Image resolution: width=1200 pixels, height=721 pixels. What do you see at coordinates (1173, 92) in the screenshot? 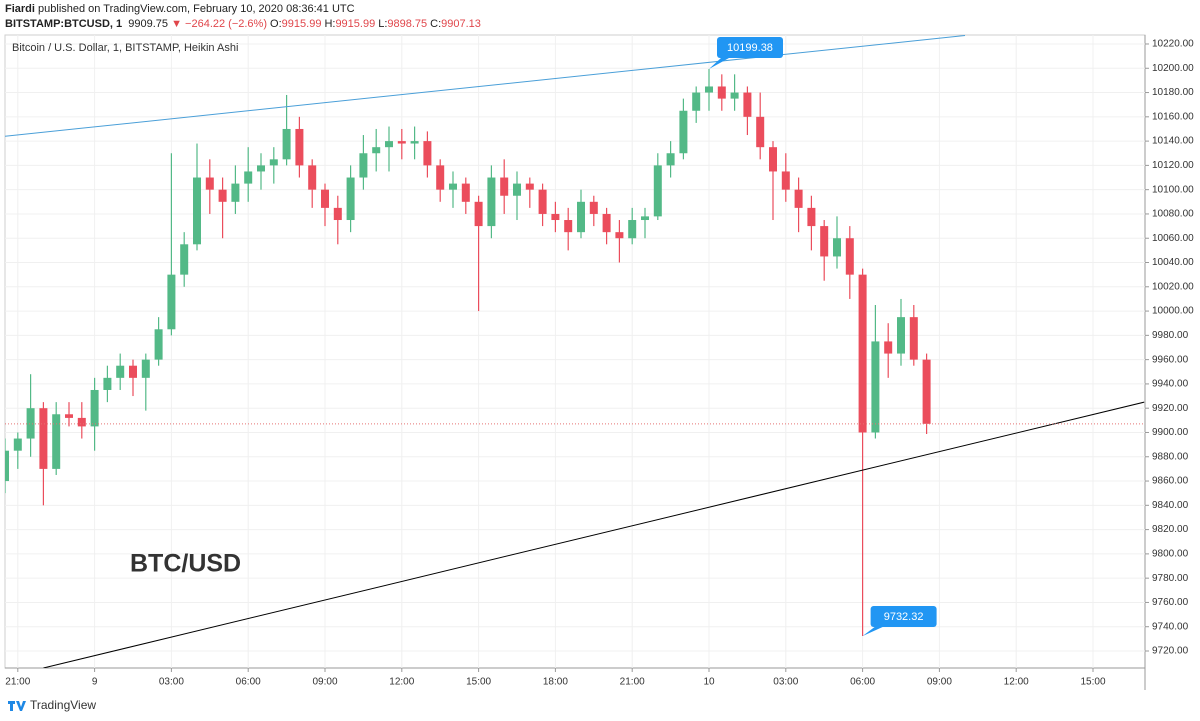
I see `y-tick-label: 10180.00` at bounding box center [1173, 92].